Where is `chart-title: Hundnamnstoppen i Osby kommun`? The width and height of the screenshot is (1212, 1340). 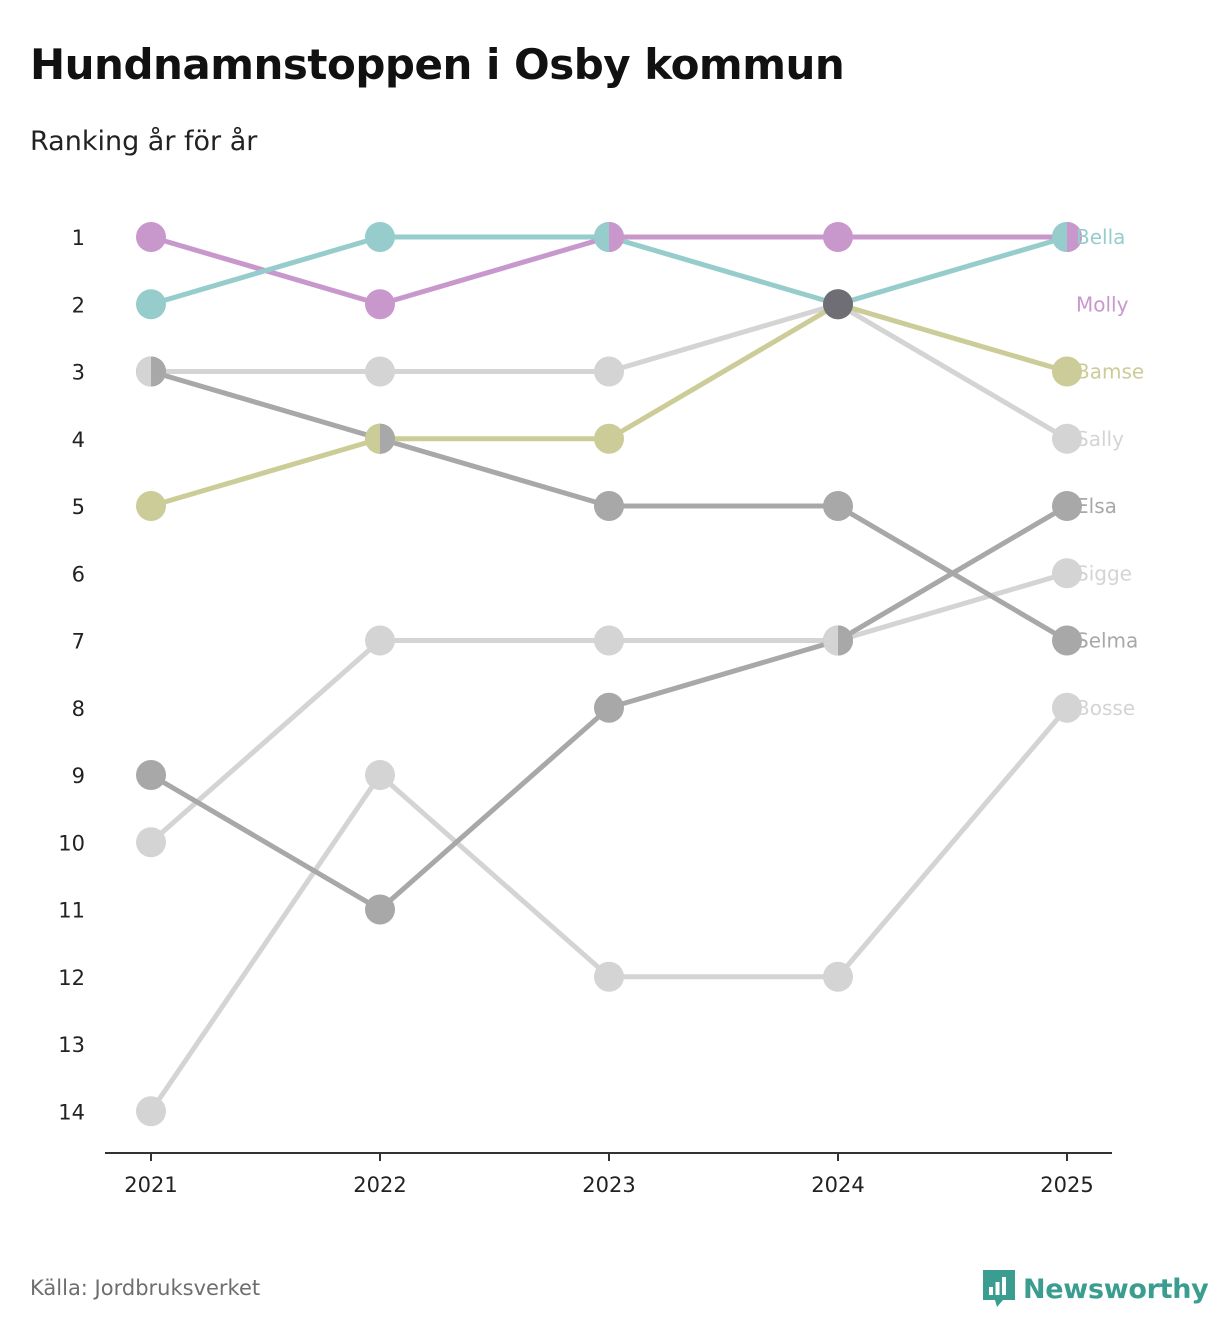
chart-title: Hundnamnstoppen i Osby kommun is located at coordinates (437, 64).